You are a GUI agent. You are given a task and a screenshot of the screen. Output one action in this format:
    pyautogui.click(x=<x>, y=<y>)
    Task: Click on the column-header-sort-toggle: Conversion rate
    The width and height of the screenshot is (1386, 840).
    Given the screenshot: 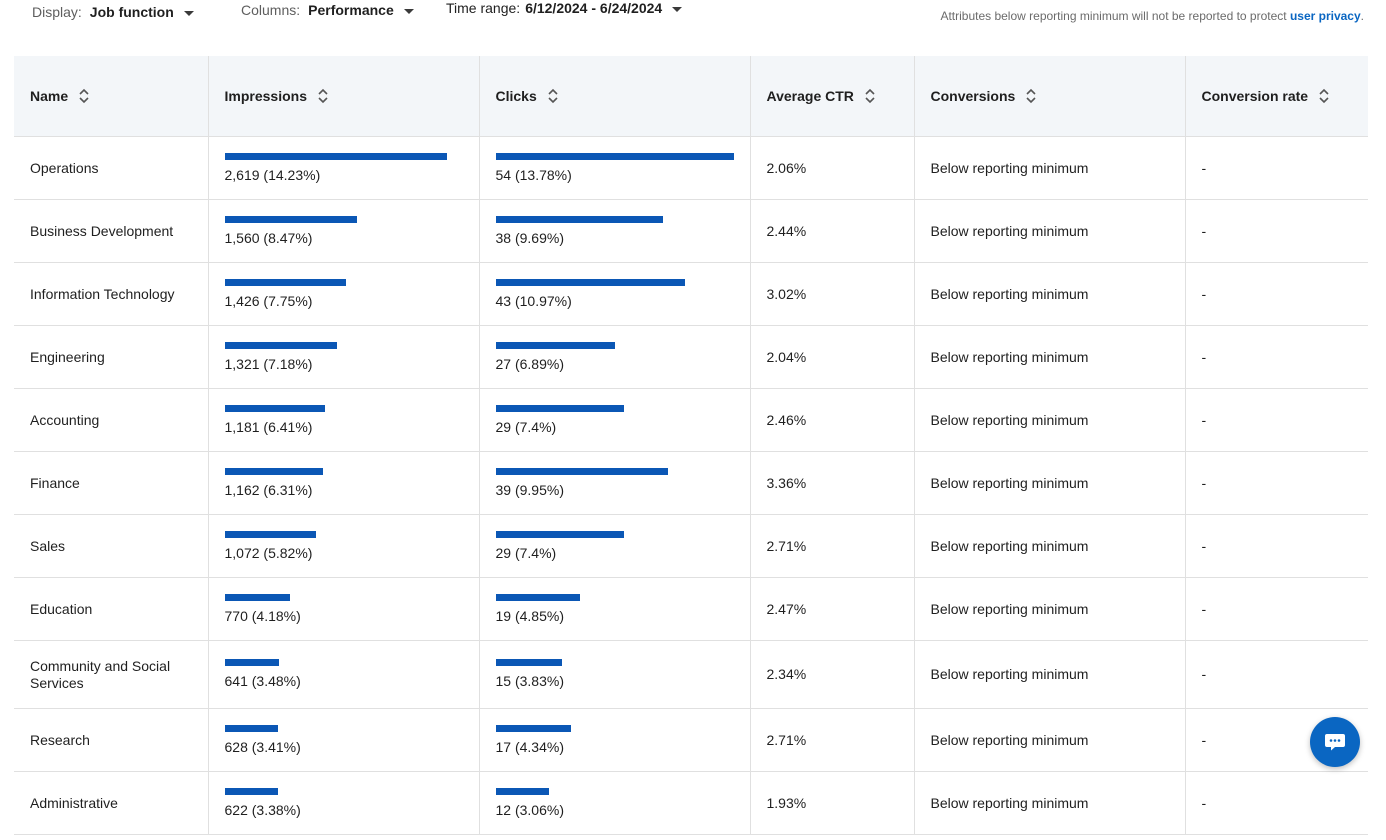 What is the action you would take?
    pyautogui.click(x=1266, y=96)
    